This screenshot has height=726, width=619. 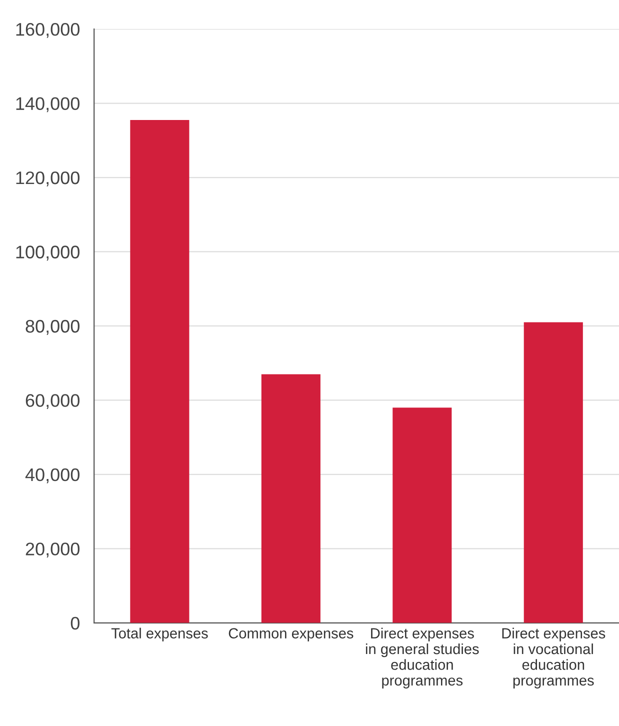 I want to click on x-tick-label: Direct expenses in general studies education programmes, so click(x=422, y=658).